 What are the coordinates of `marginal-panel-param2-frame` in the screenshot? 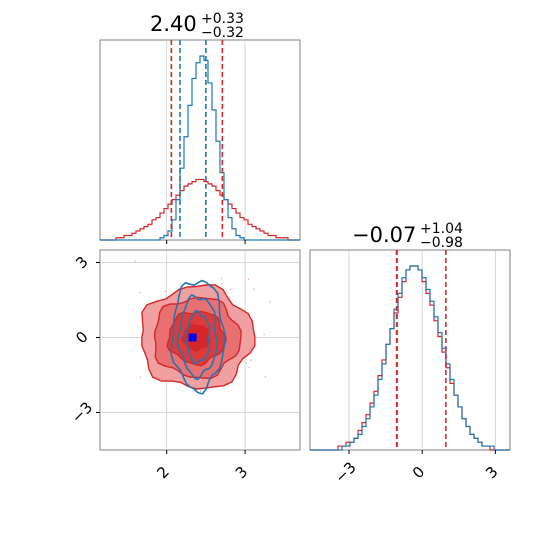 It's located at (410, 350).